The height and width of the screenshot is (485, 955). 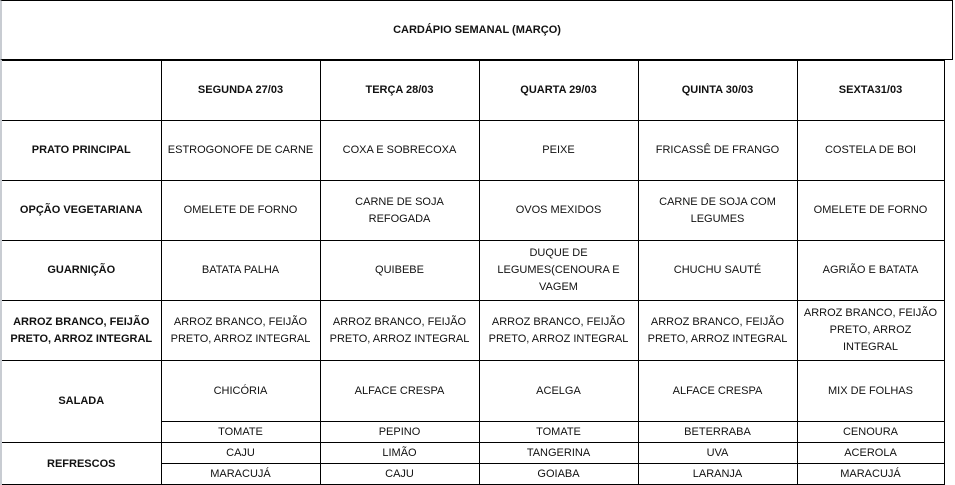 What do you see at coordinates (870, 150) in the screenshot?
I see `cell: COSTELA DE BOI` at bounding box center [870, 150].